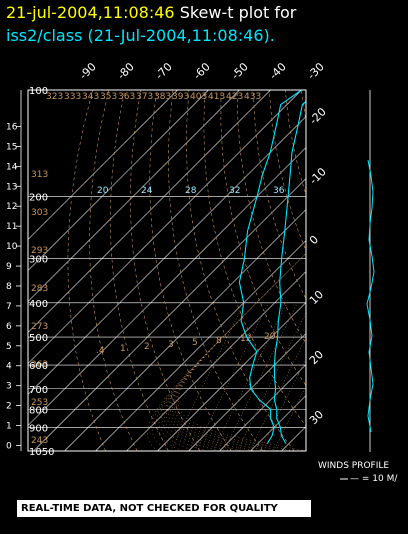 The width and height of the screenshot is (408, 534). I want to click on winds-scale-label: — = 10 M/, so click(374, 479).